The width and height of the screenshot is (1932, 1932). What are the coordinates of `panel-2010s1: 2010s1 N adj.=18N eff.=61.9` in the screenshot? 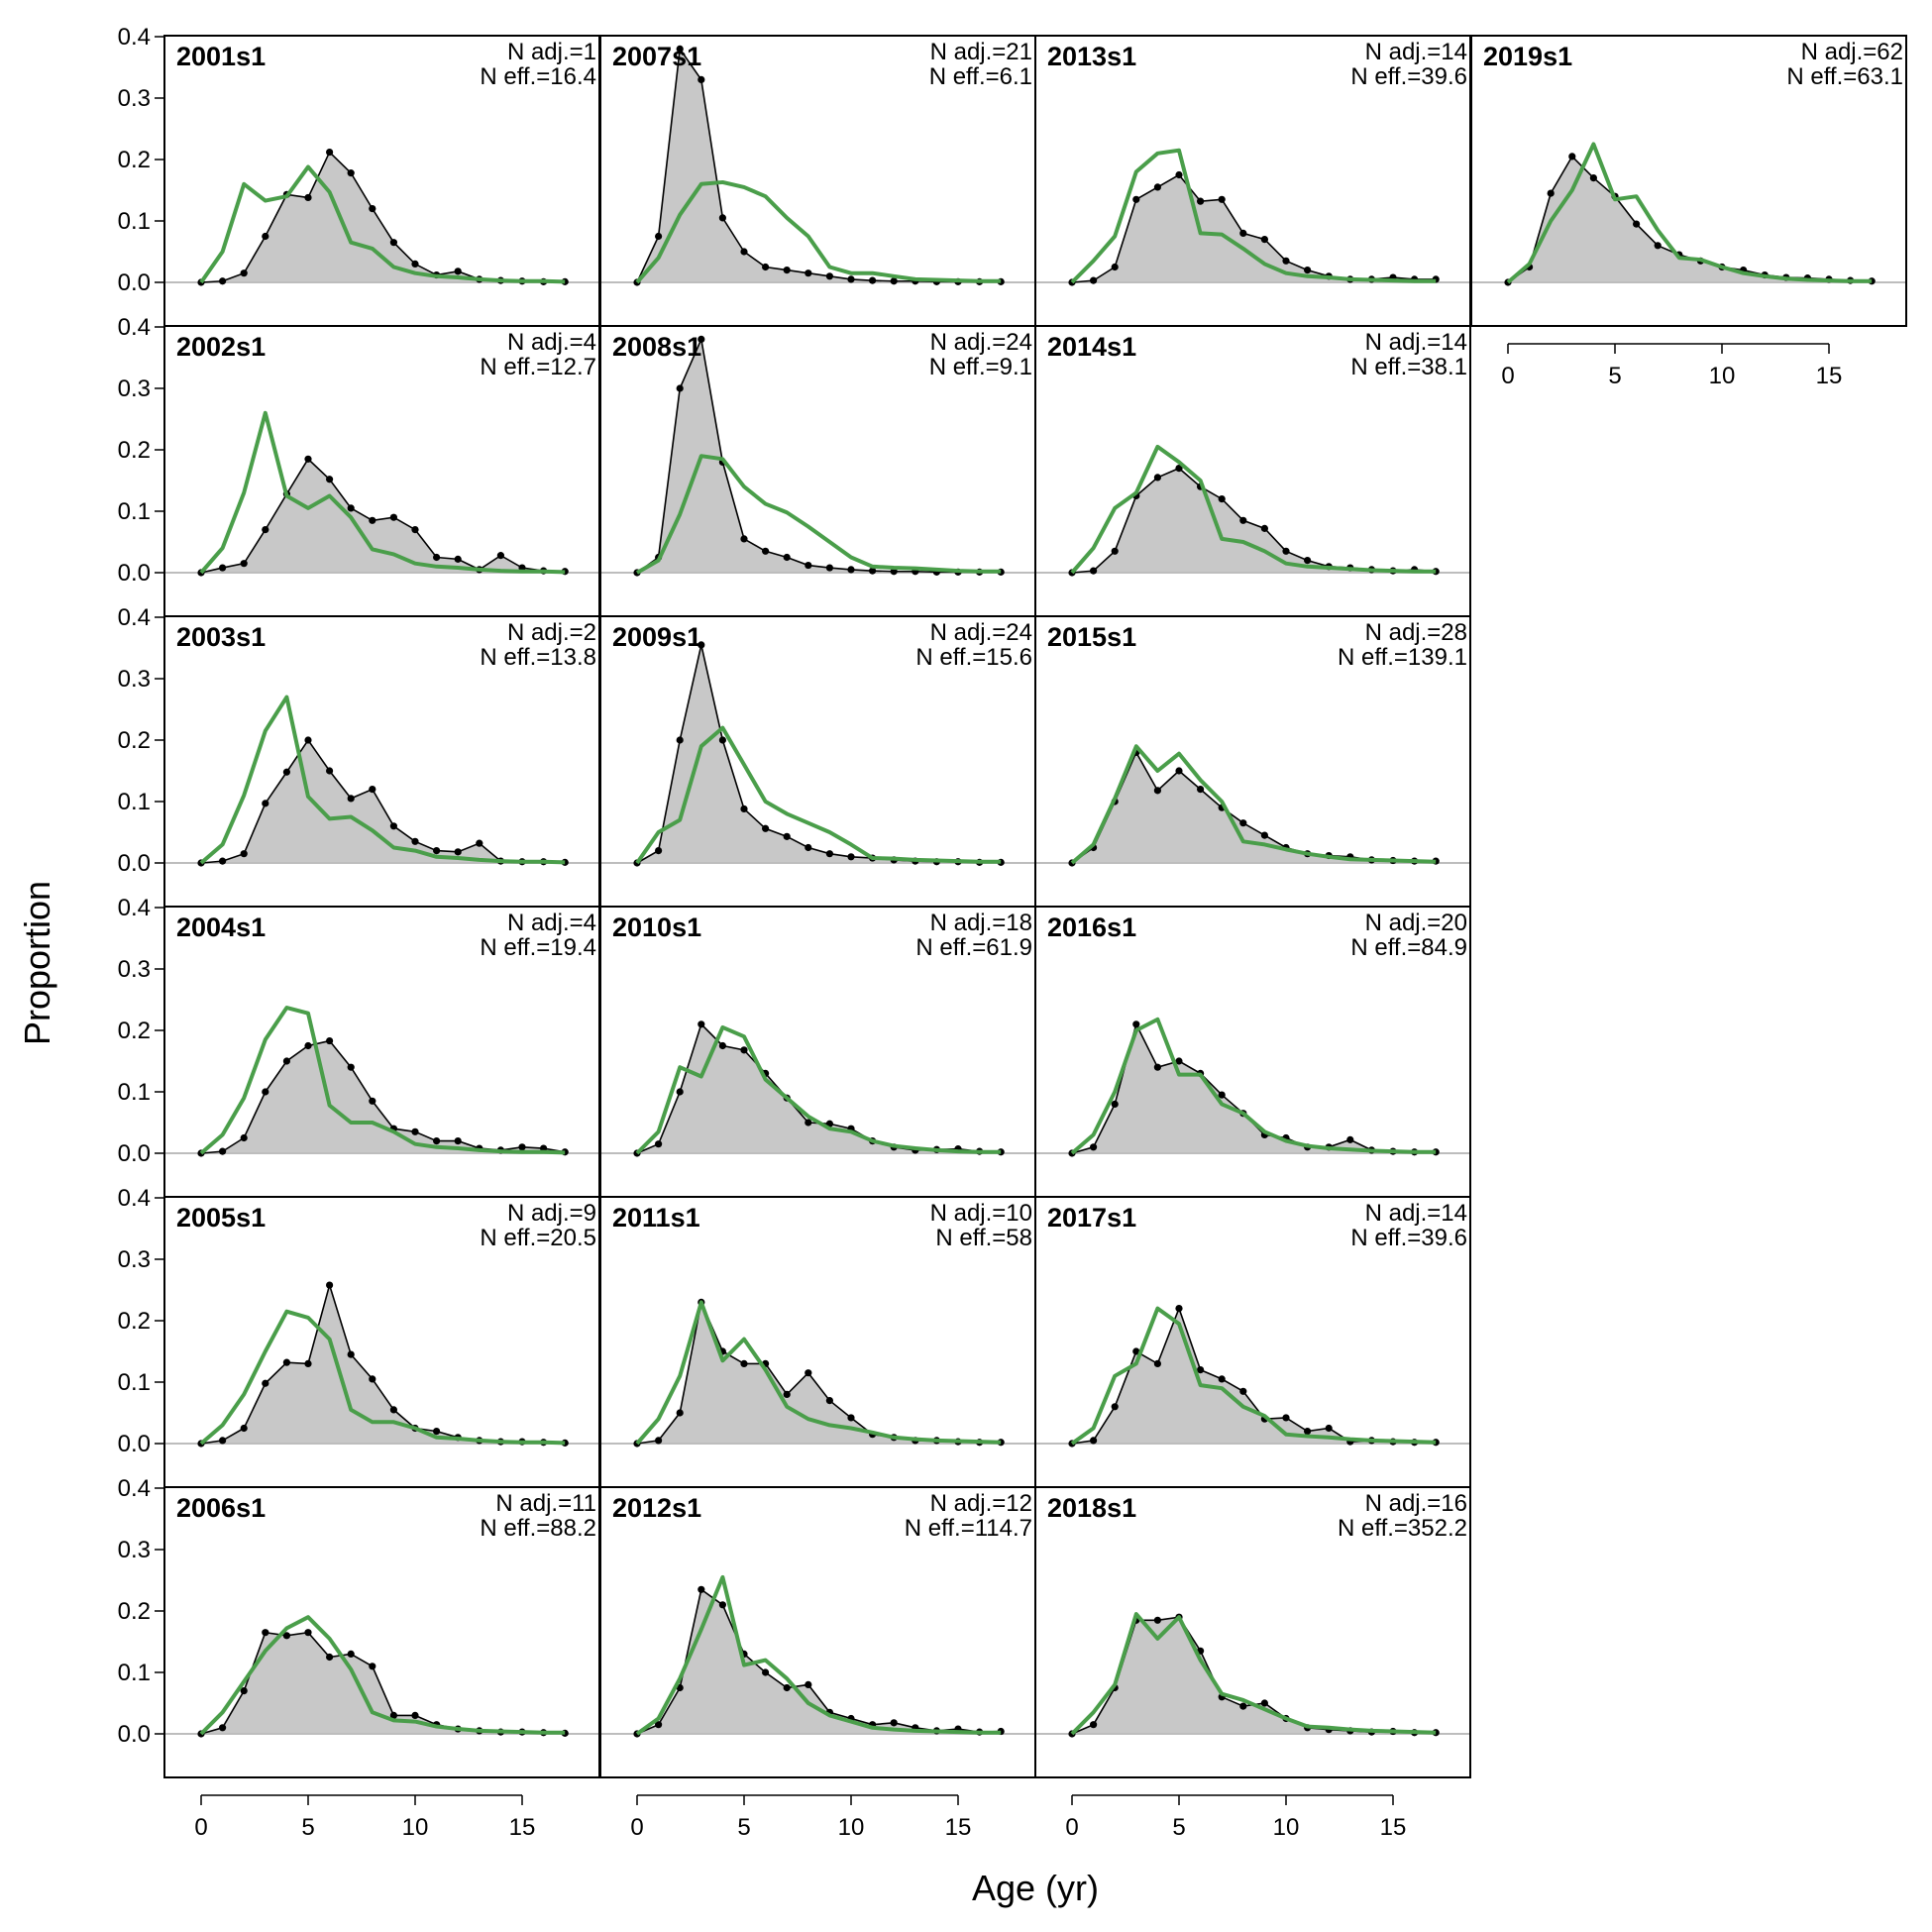 It's located at (817, 1052).